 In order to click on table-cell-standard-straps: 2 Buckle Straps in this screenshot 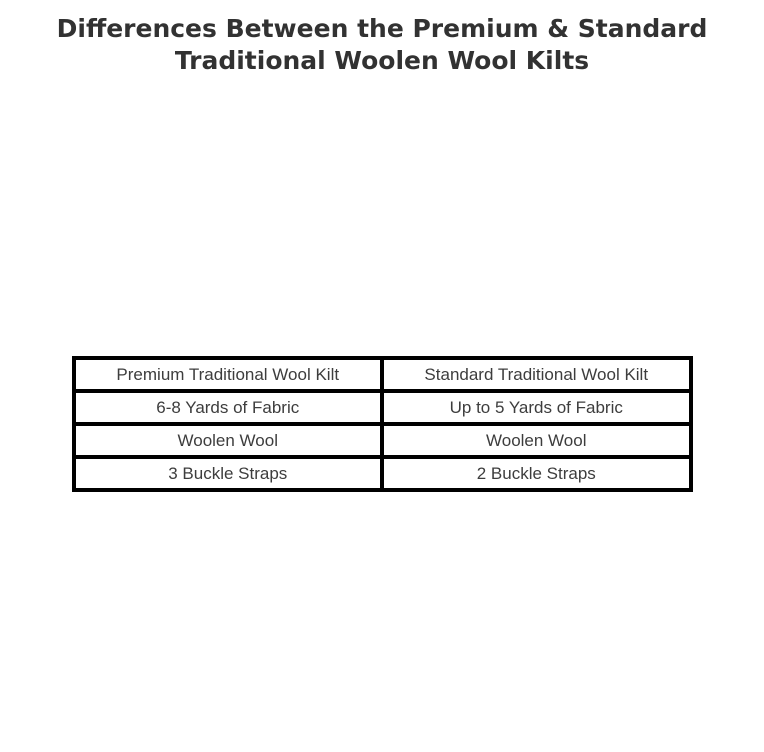, I will do `click(536, 473)`.